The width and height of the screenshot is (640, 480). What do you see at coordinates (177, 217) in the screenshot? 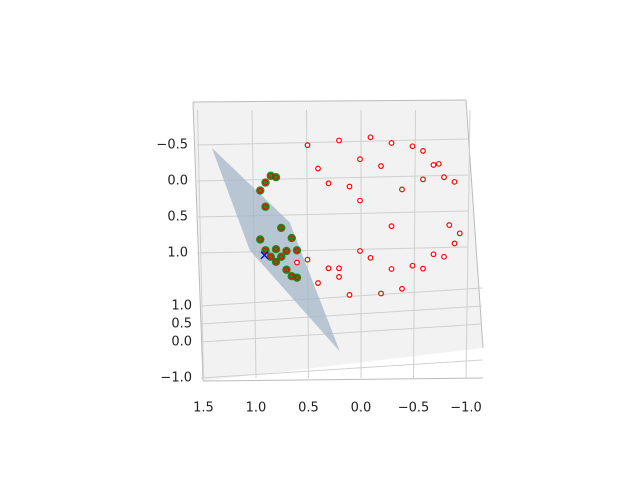
I see `z-tick-label: 0.5` at bounding box center [177, 217].